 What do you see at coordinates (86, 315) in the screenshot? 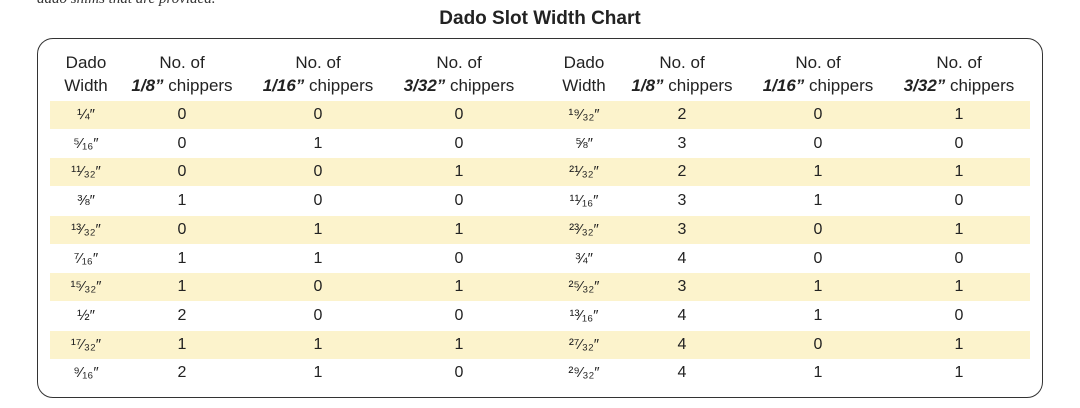
I see `table-cell: ½″` at bounding box center [86, 315].